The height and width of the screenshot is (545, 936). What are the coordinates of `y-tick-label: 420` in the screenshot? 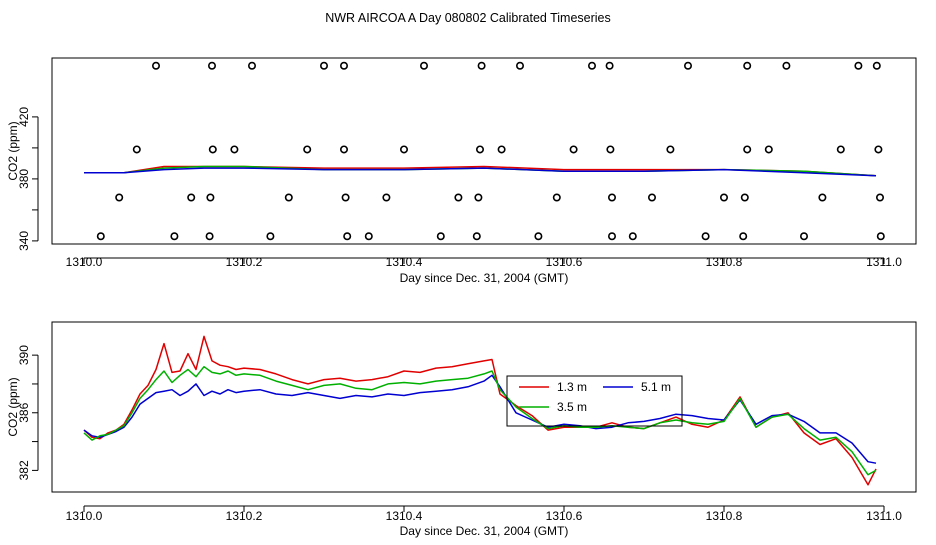 It's located at (24, 117).